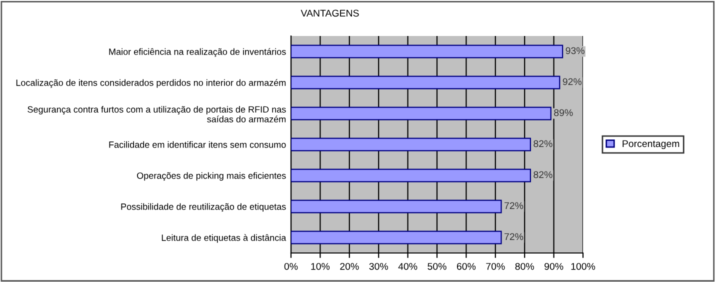 Image resolution: width=716 pixels, height=282 pixels. What do you see at coordinates (524, 266) in the screenshot?
I see `x-tick-label: 80%` at bounding box center [524, 266].